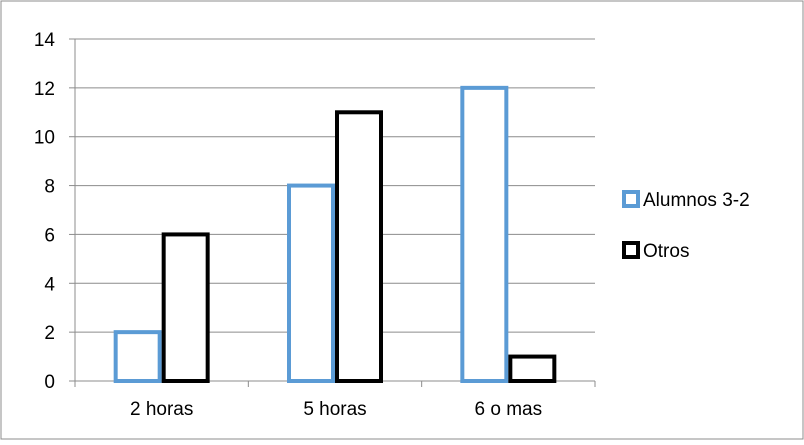 This screenshot has width=804, height=445. Describe the element at coordinates (49, 333) in the screenshot. I see `y-tick-label: 2` at that location.